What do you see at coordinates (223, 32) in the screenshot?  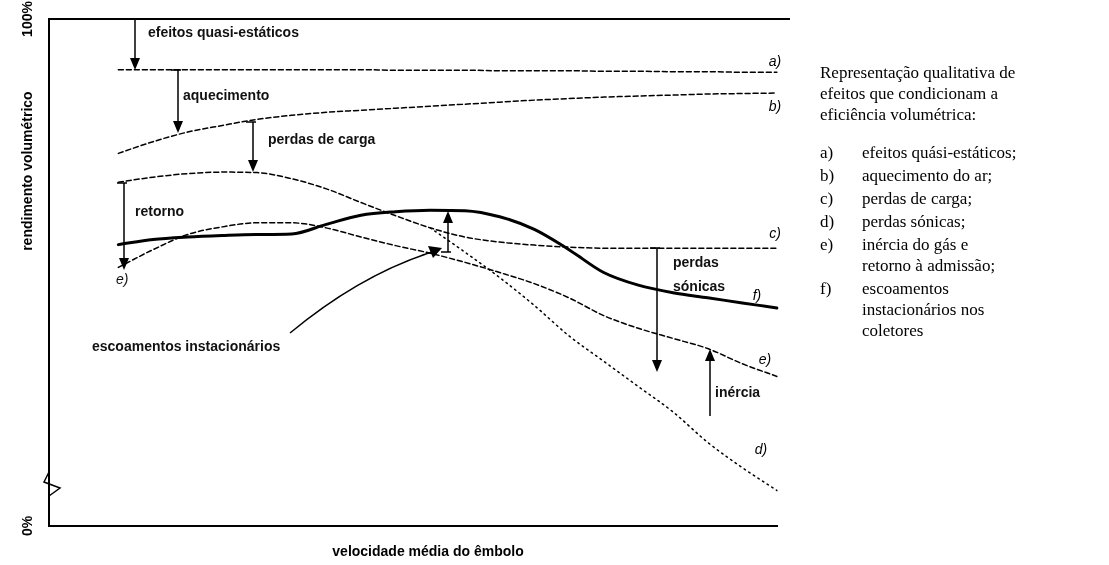 I see `annotation: efeitos quasi-estáticos` at bounding box center [223, 32].